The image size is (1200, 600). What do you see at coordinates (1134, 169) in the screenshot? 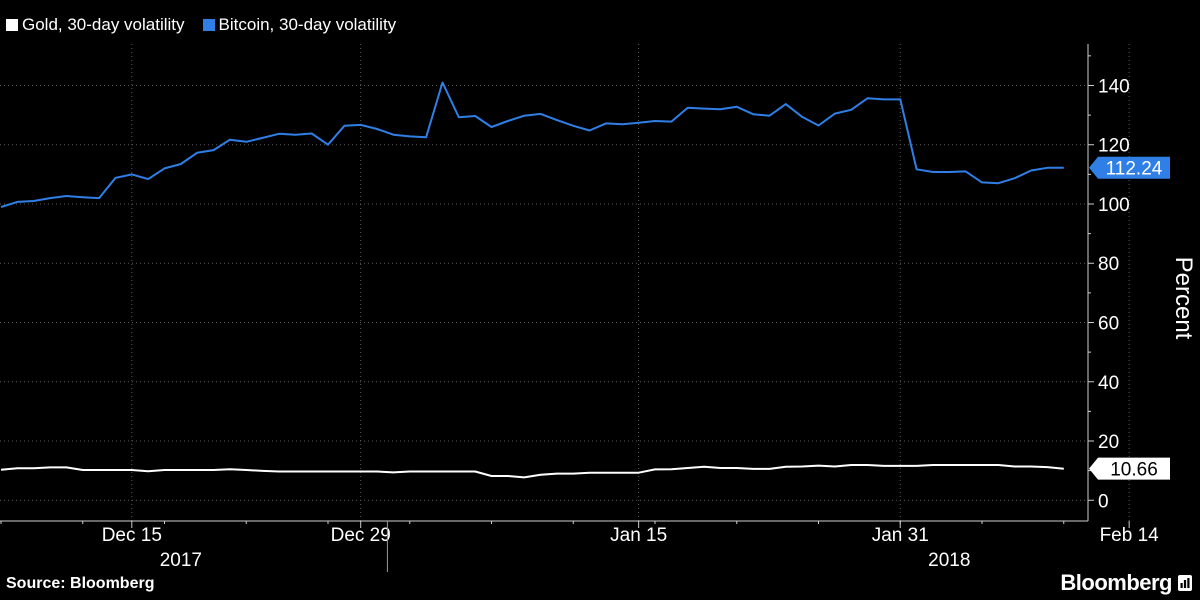
I see `last-value-label-bitcoin: 112.24` at bounding box center [1134, 169].